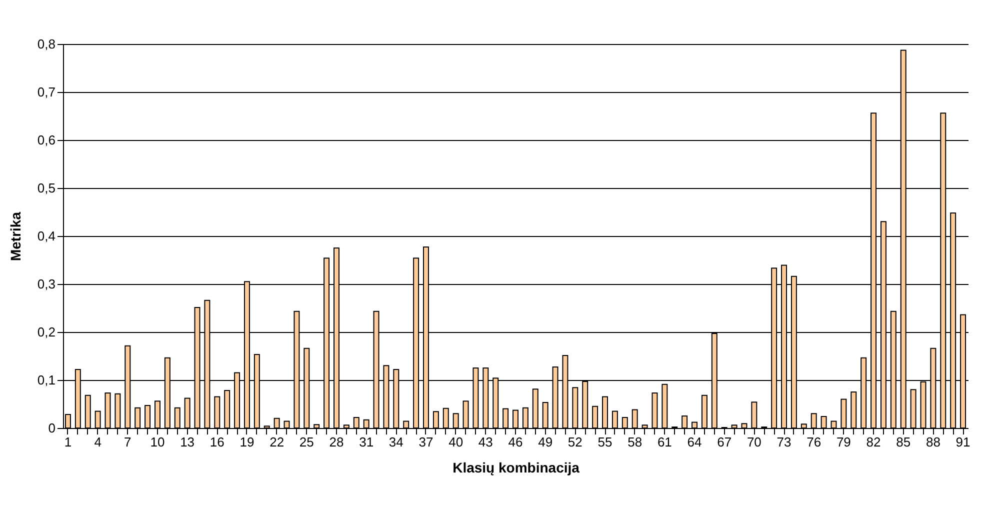 The width and height of the screenshot is (991, 506). I want to click on y-tick-label: 0,2, so click(46, 332).